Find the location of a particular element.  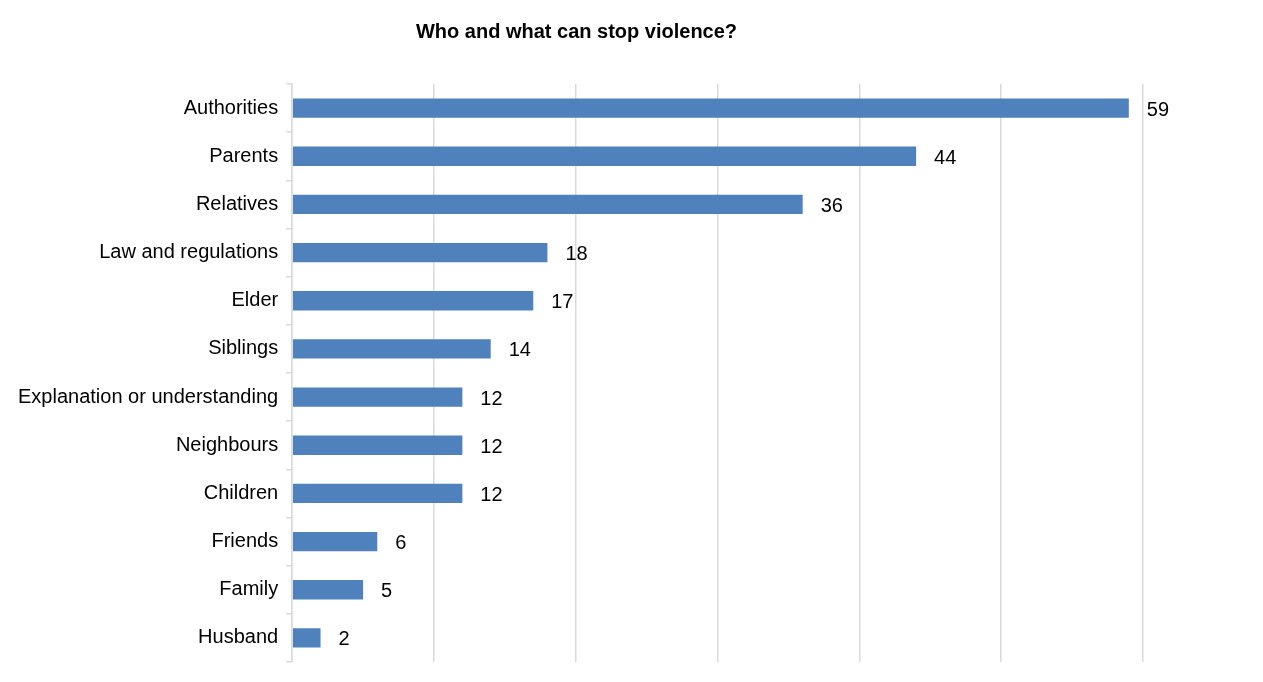

chart-title: Who and what can stop violence? is located at coordinates (576, 30).